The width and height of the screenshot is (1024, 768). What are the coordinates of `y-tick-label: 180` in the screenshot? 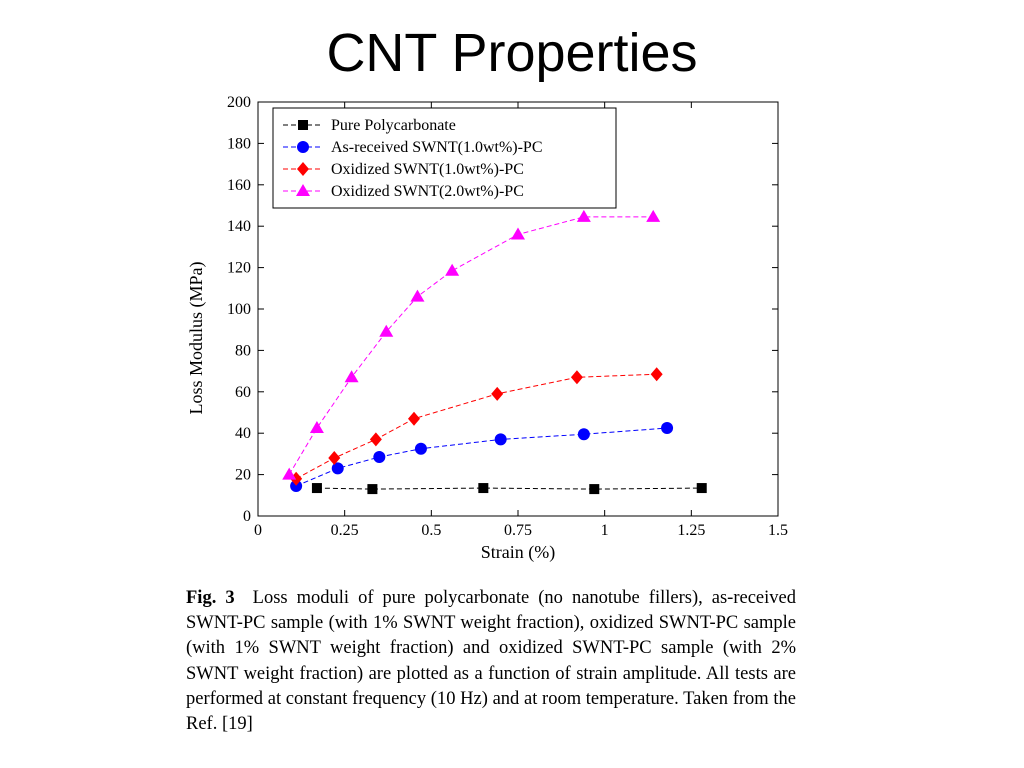 It's located at (239, 143).